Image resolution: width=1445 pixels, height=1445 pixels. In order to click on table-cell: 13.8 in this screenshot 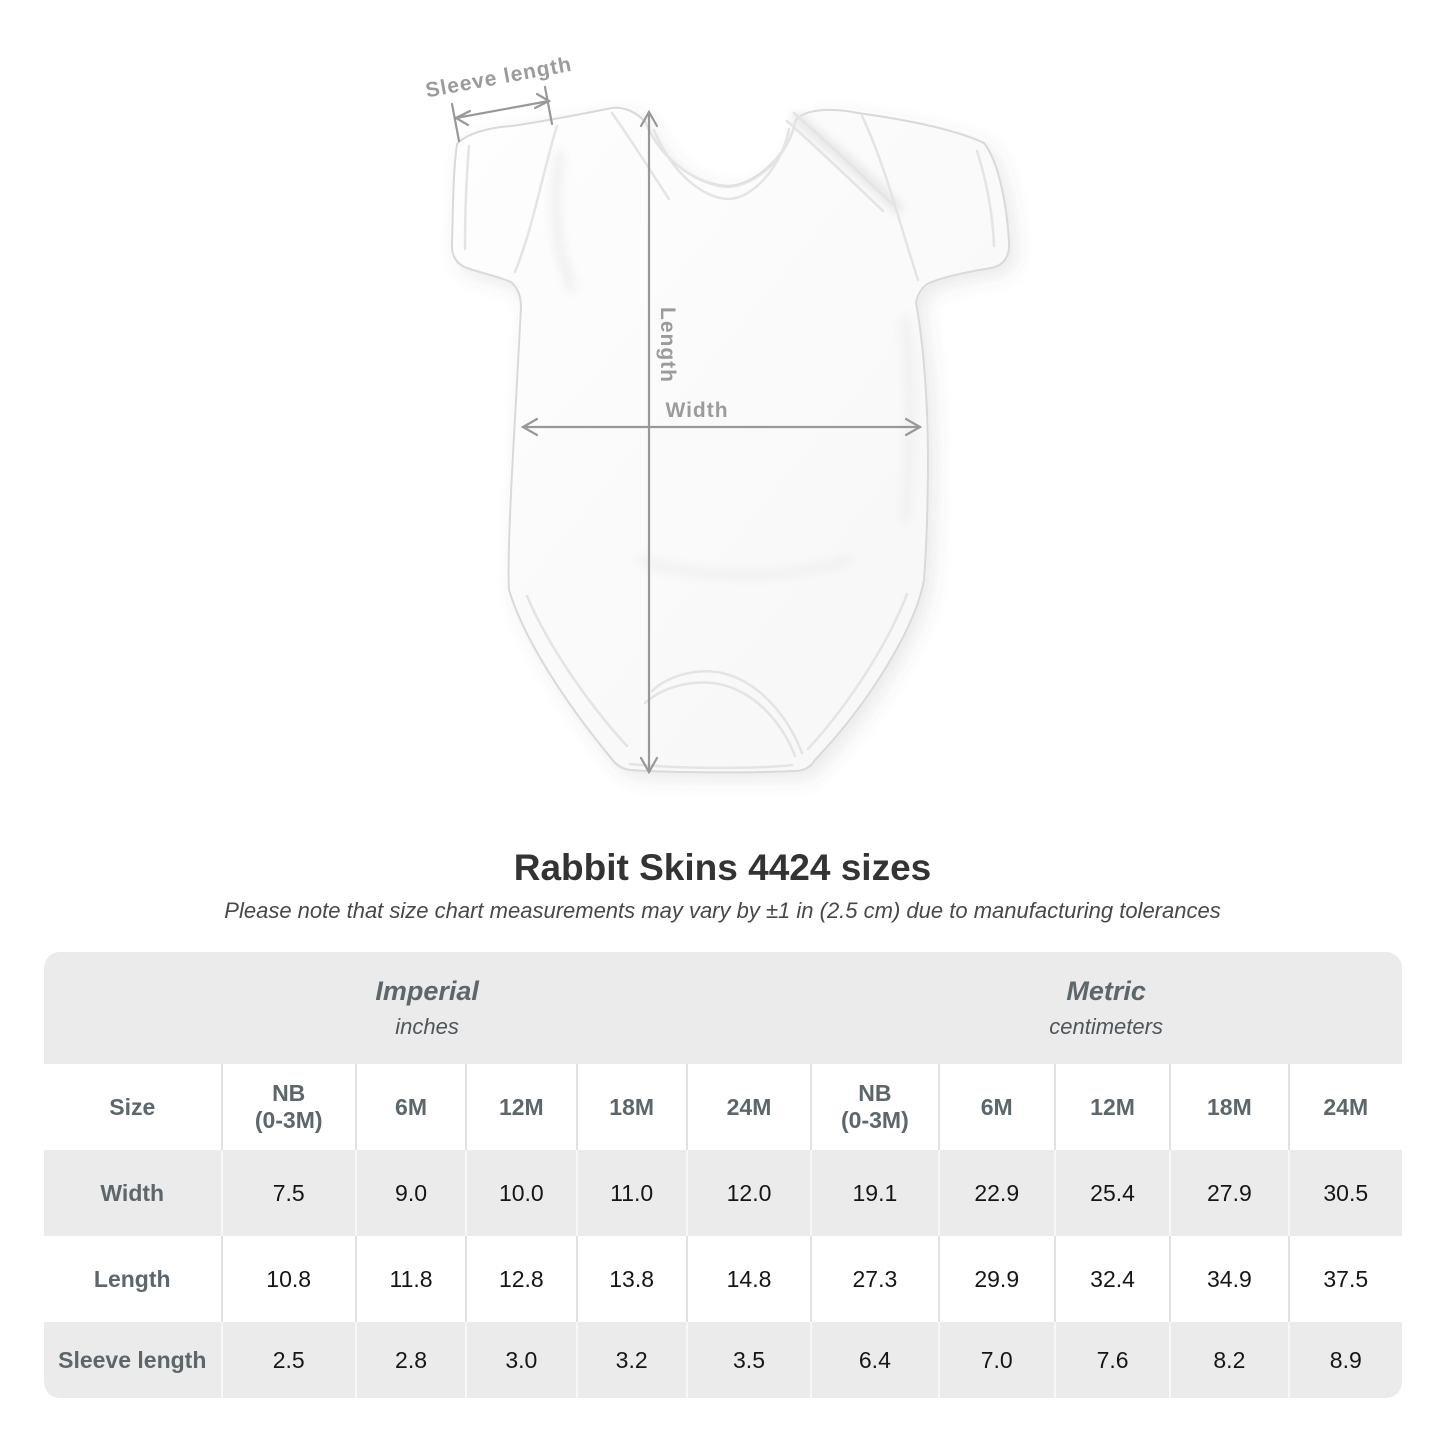, I will do `click(630, 1279)`.